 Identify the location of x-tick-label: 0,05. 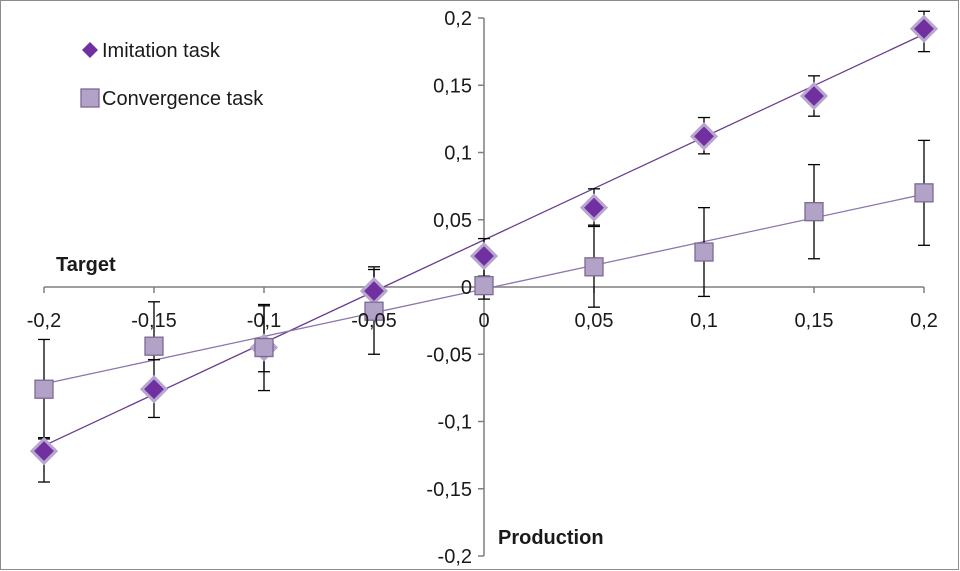
(594, 321).